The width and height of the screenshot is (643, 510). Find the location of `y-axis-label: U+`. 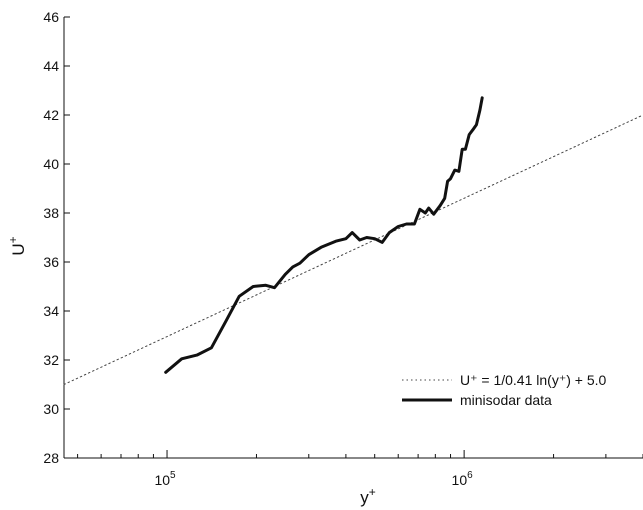

y-axis-label: U+ is located at coordinates (17, 245).